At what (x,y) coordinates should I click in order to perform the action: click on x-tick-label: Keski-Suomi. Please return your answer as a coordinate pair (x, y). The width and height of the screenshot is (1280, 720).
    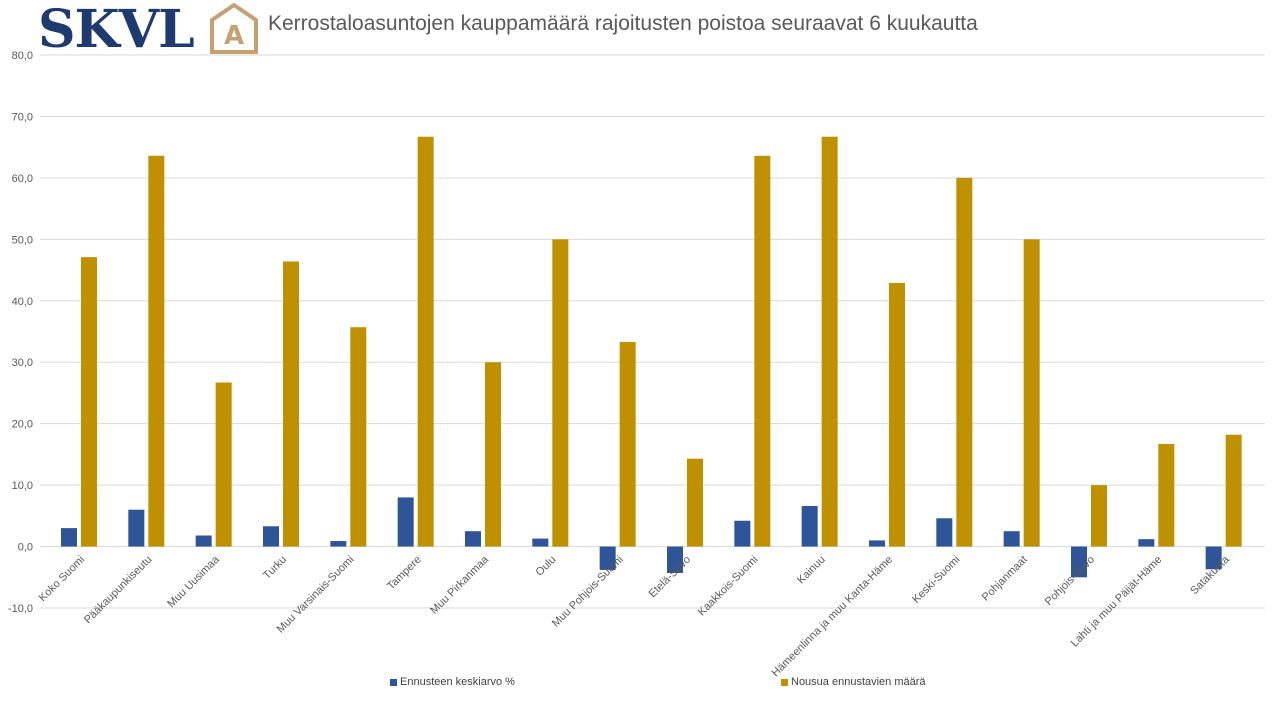
    Looking at the image, I should click on (936, 580).